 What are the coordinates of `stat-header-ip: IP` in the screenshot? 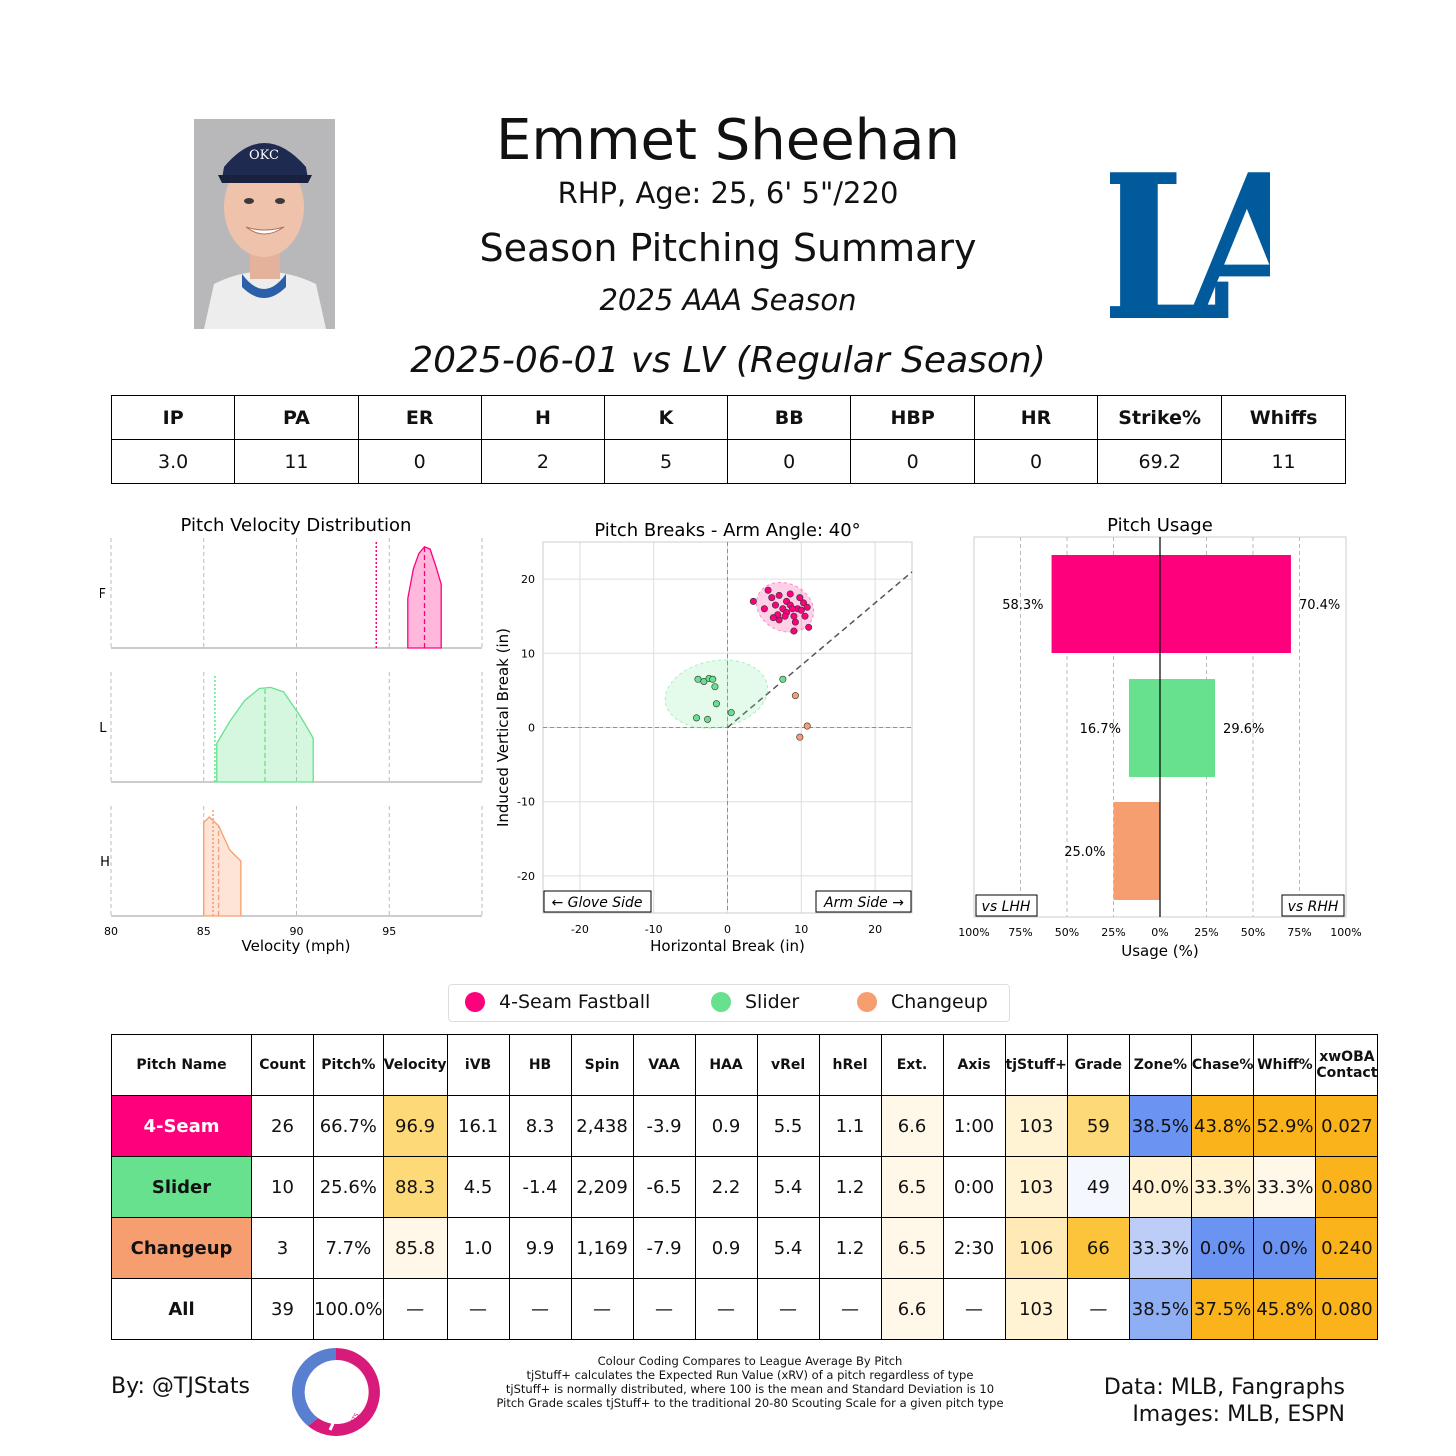 It's located at (173, 417).